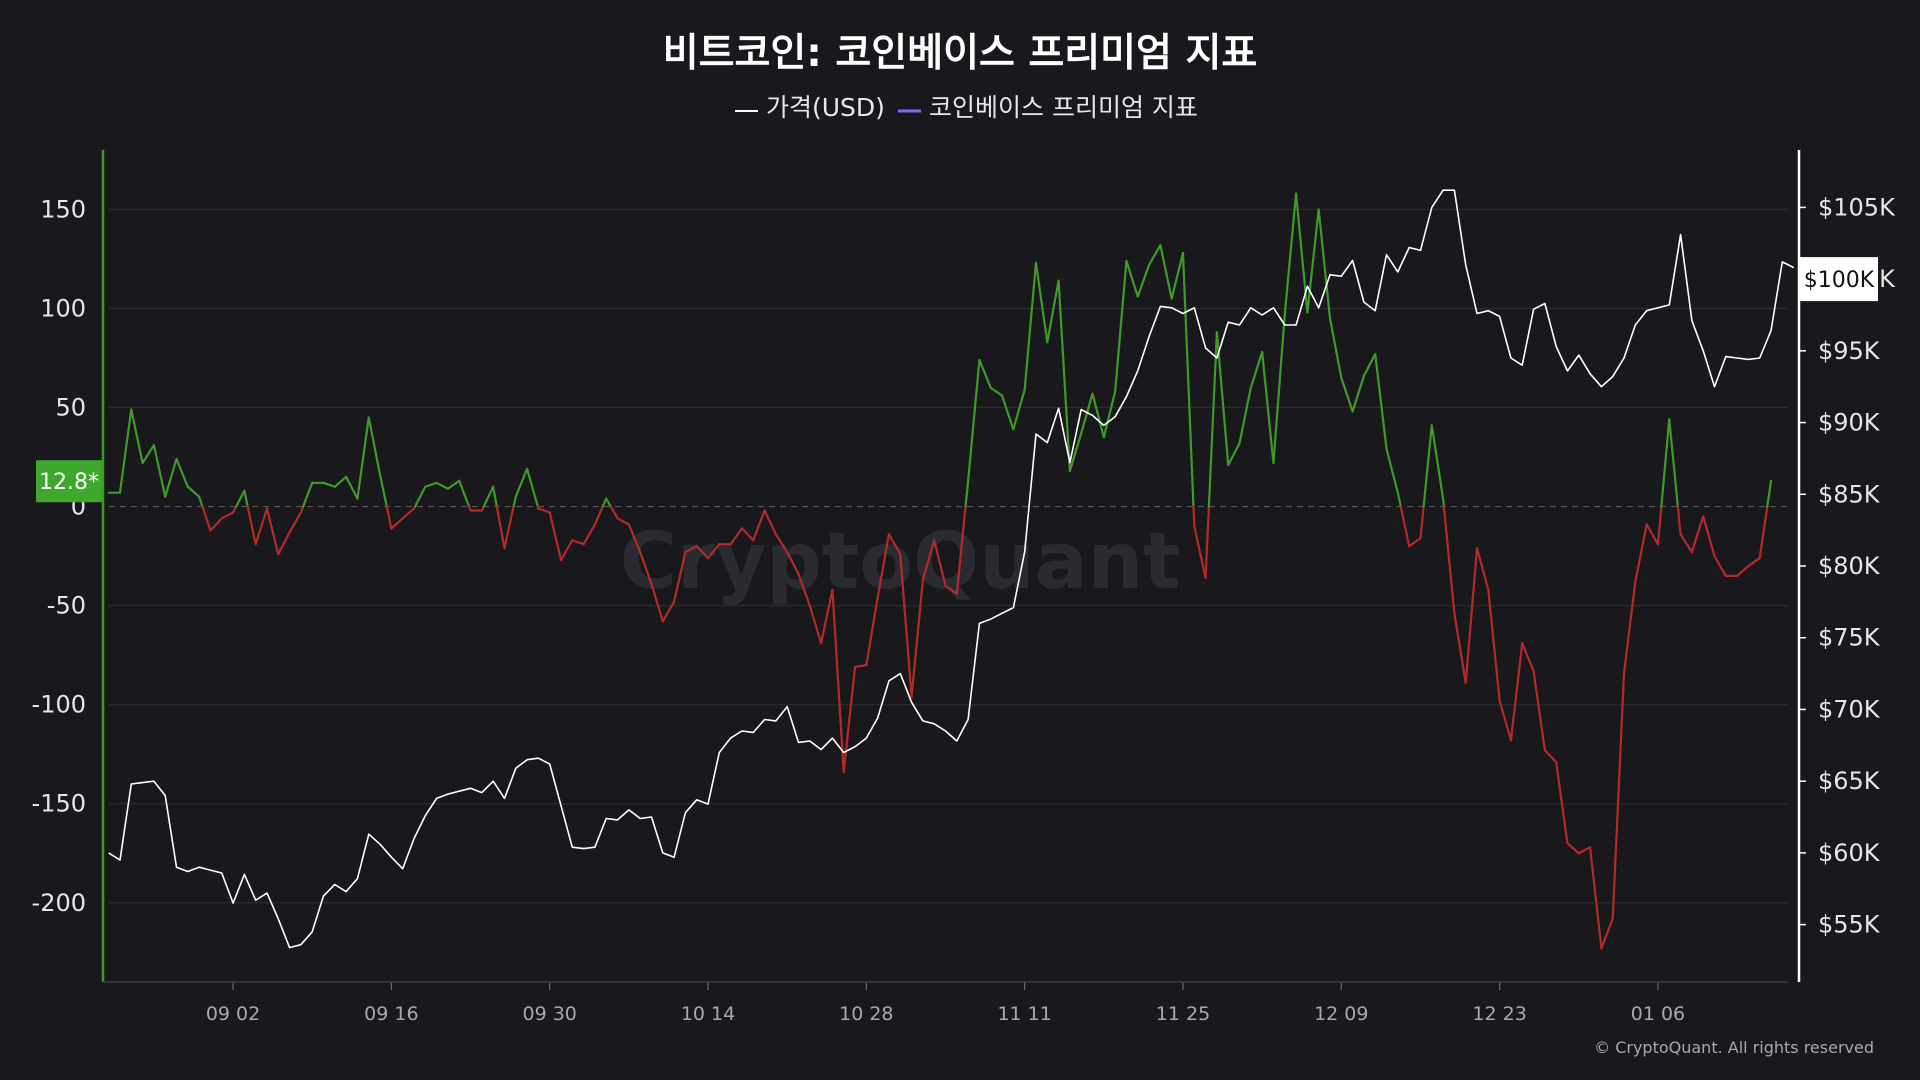 The image size is (1920, 1080). What do you see at coordinates (1849, 566) in the screenshot?
I see `right-tick-label: $80K` at bounding box center [1849, 566].